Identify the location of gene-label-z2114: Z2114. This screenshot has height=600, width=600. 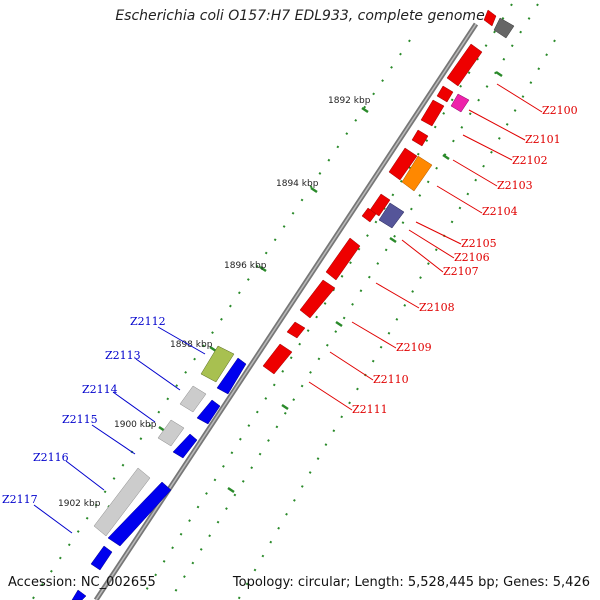
(100, 389).